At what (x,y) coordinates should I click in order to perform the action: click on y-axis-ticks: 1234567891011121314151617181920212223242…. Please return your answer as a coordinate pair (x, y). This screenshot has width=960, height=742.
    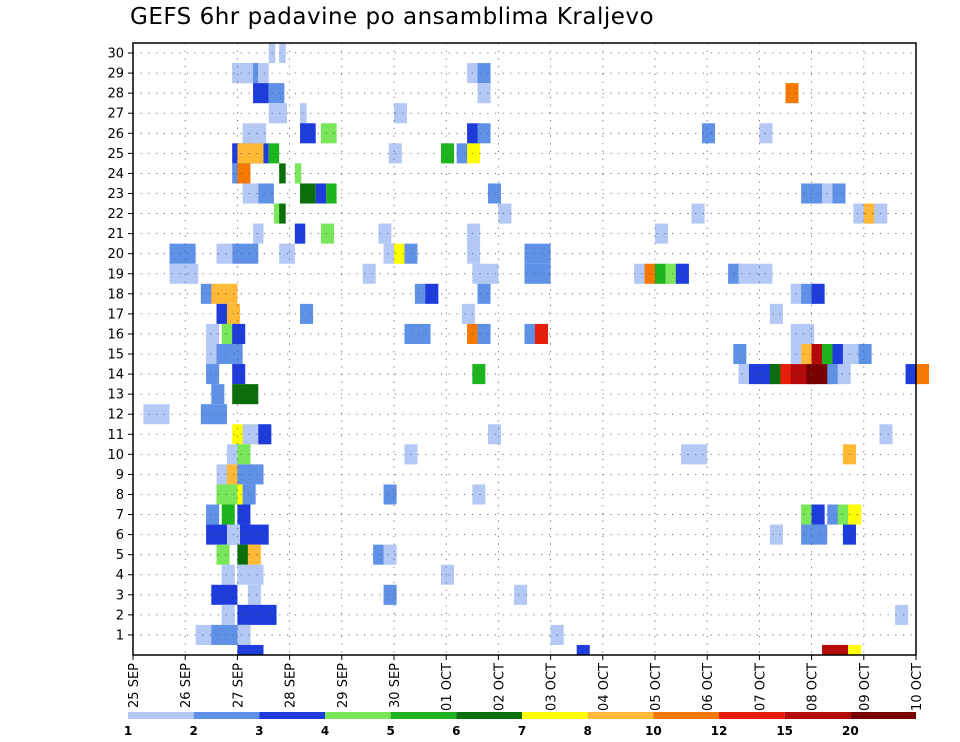
    Looking at the image, I should click on (120, 345).